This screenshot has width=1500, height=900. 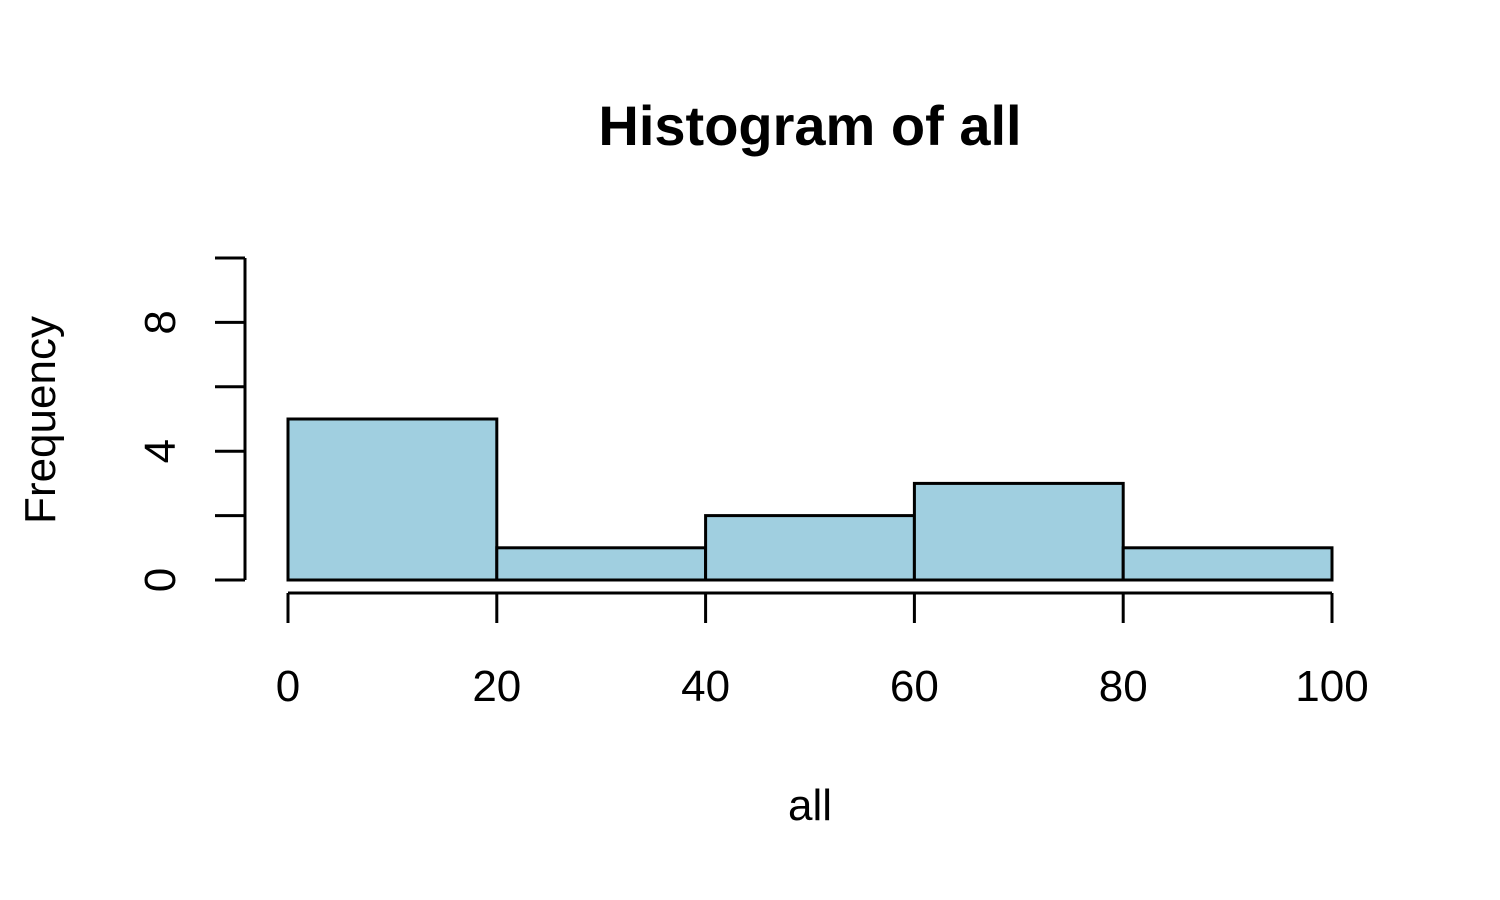 What do you see at coordinates (160, 580) in the screenshot?
I see `y-tick-label-0: 0` at bounding box center [160, 580].